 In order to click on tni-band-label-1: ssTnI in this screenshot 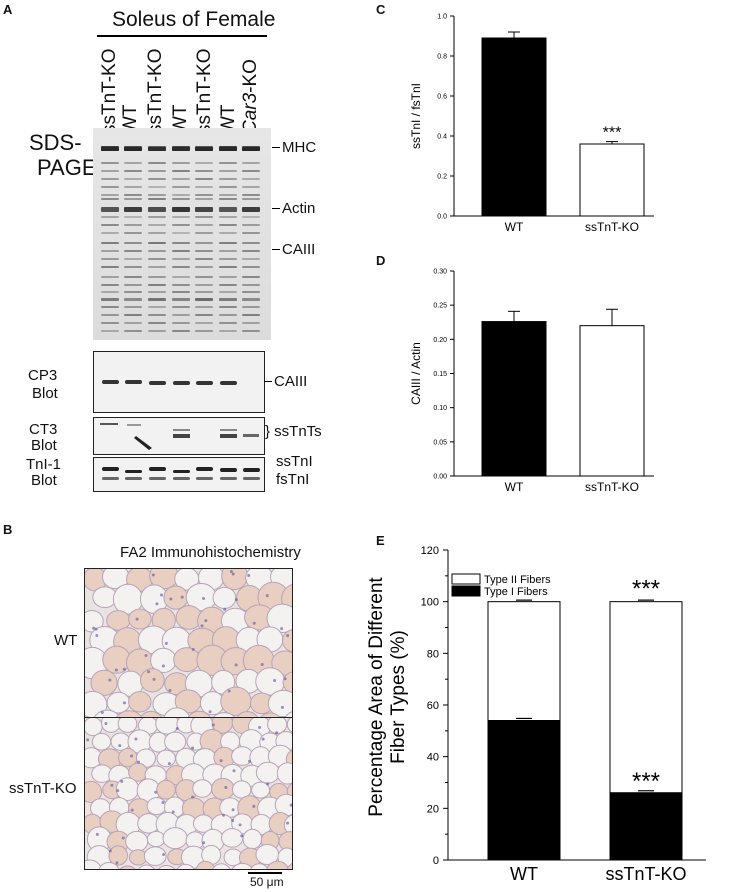, I will do `click(294, 461)`.